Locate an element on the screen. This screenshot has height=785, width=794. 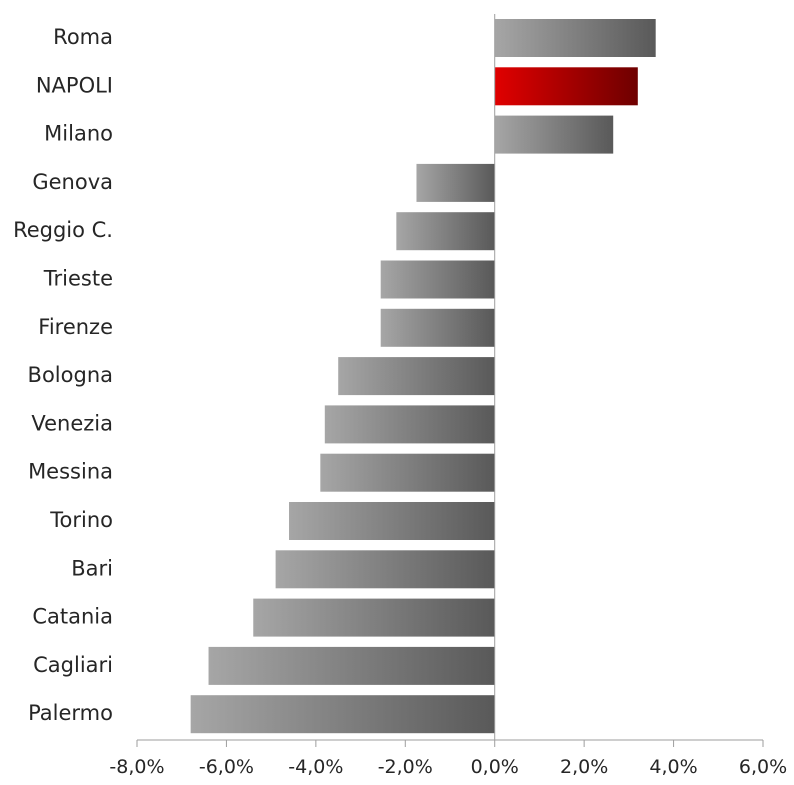
category-label: Catania is located at coordinates (72, 617).